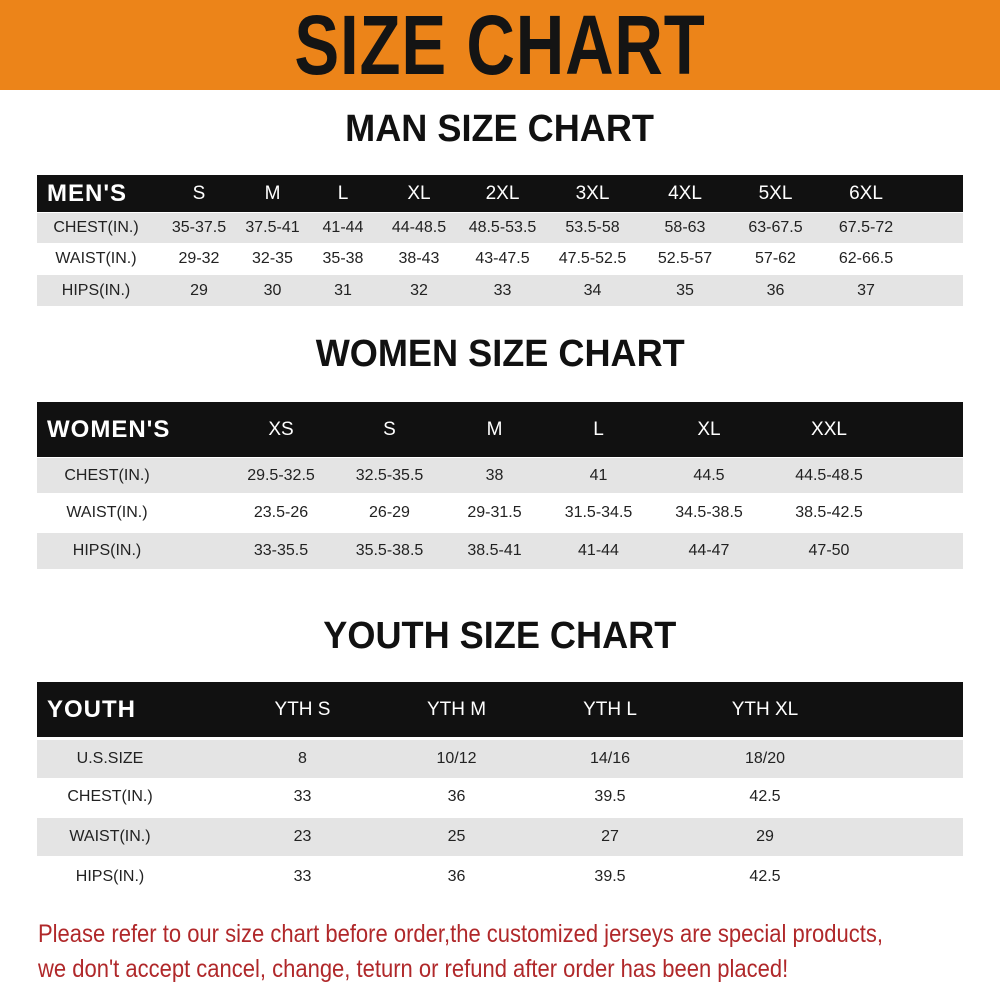 Image resolution: width=1000 pixels, height=1000 pixels. Describe the element at coordinates (302, 836) in the screenshot. I see `table-cell: 23` at that location.